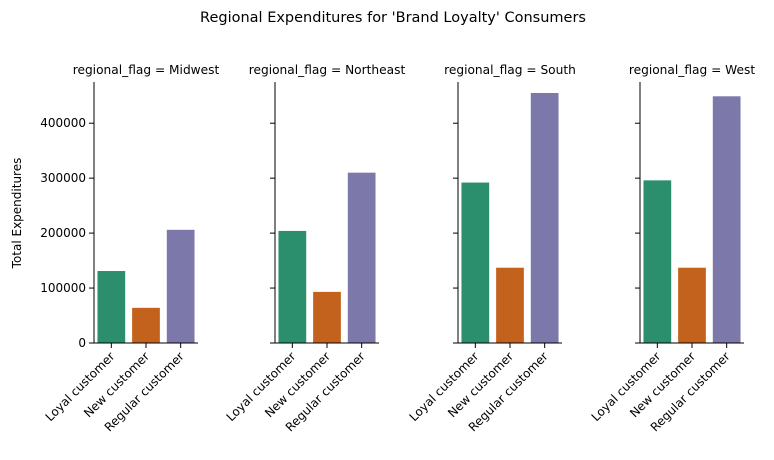 This screenshot has width=774, height=460. I want to click on y-axis-label: Total Expenditures, so click(17, 214).